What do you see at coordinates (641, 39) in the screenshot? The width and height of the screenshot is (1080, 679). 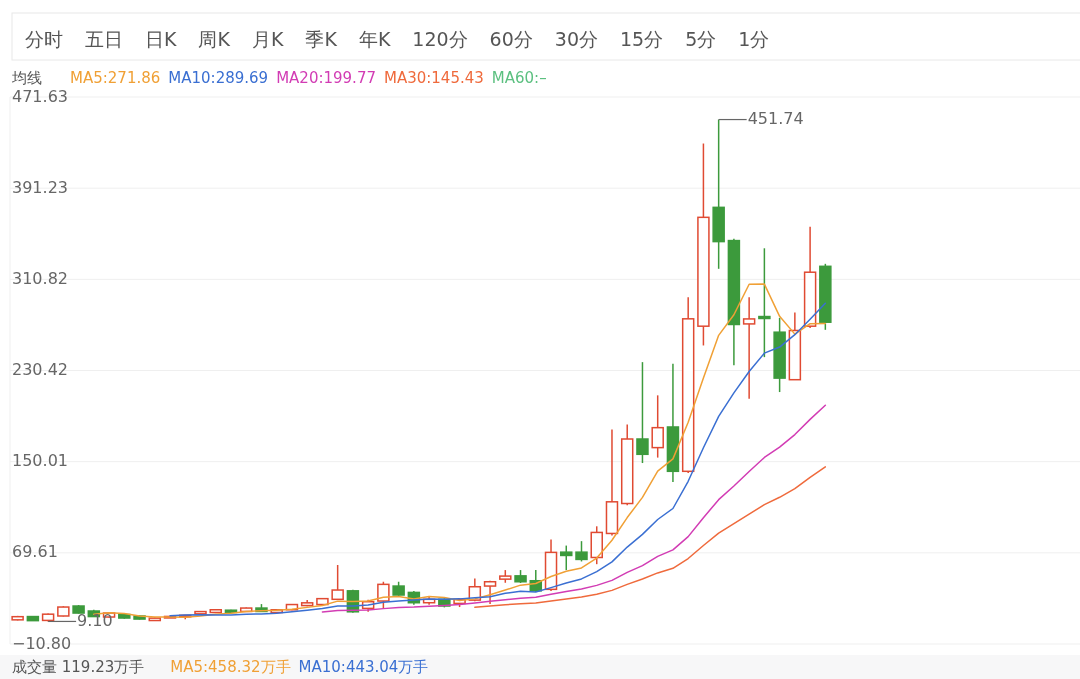 I see `text: 15分` at bounding box center [641, 39].